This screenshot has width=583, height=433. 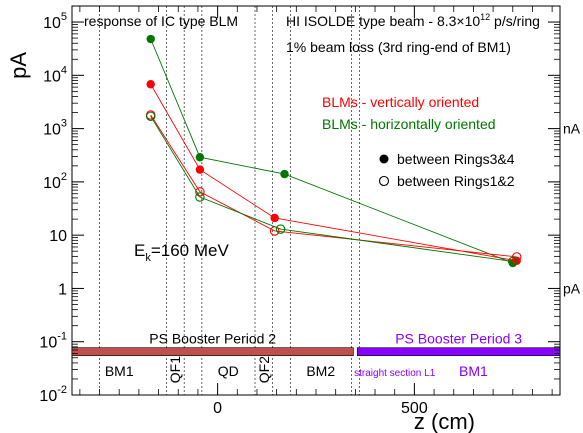 I want to click on lattice-element-label: QF1, so click(x=175, y=369).